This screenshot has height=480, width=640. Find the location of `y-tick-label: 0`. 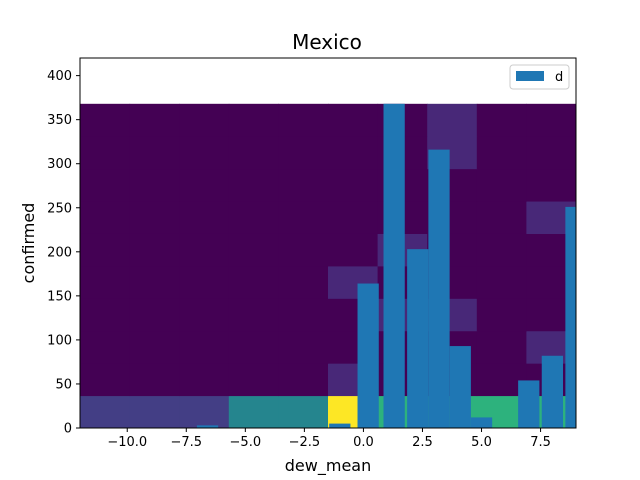

y-tick-label: 0 is located at coordinates (68, 429).